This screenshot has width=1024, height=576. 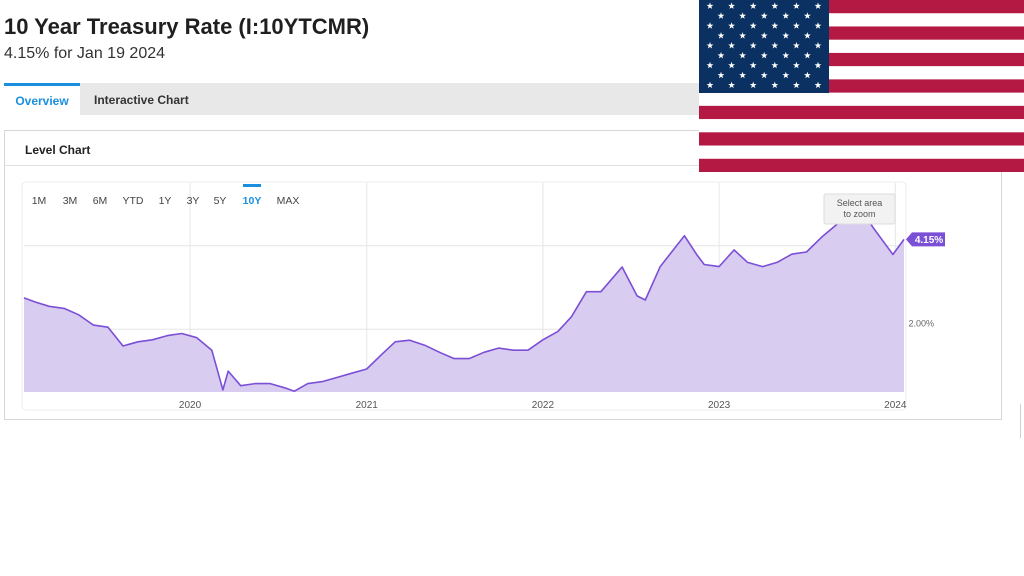 I want to click on zoom-hint-text: to zoom, so click(x=859, y=214).